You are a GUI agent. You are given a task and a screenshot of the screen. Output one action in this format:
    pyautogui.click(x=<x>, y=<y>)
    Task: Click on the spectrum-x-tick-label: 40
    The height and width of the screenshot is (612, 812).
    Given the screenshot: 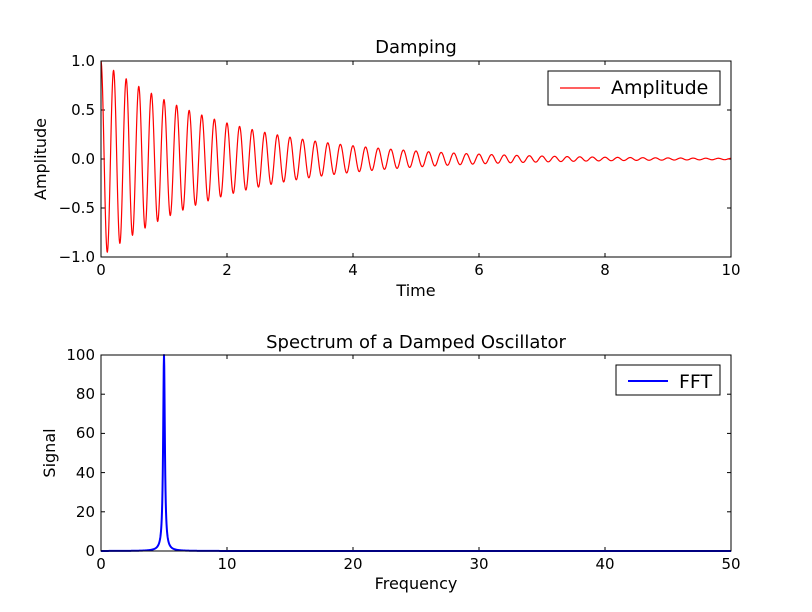 What is the action you would take?
    pyautogui.click(x=604, y=564)
    